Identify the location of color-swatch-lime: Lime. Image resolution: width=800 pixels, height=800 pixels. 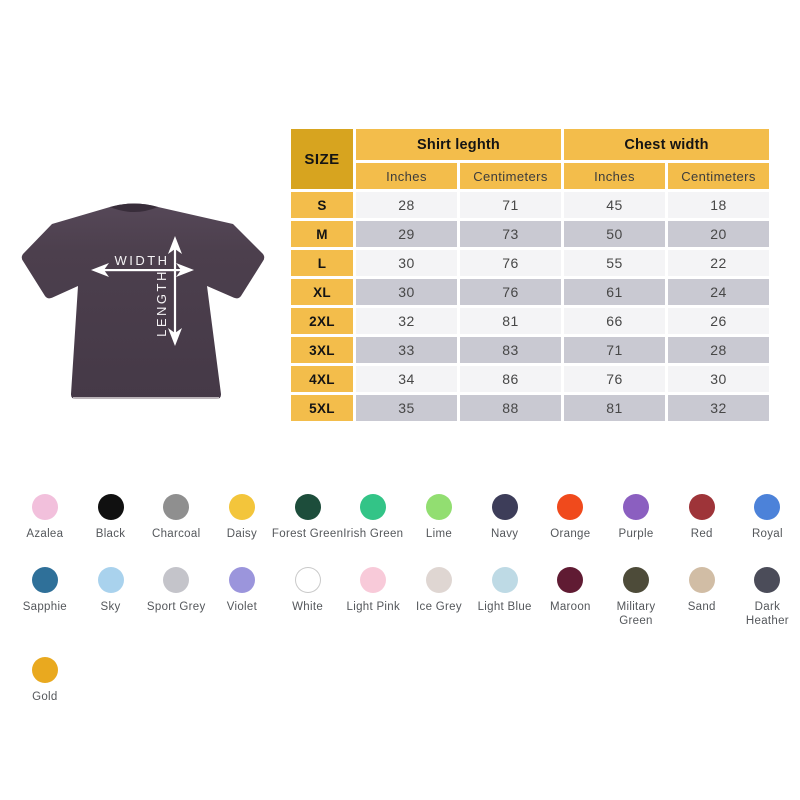
(439, 517).